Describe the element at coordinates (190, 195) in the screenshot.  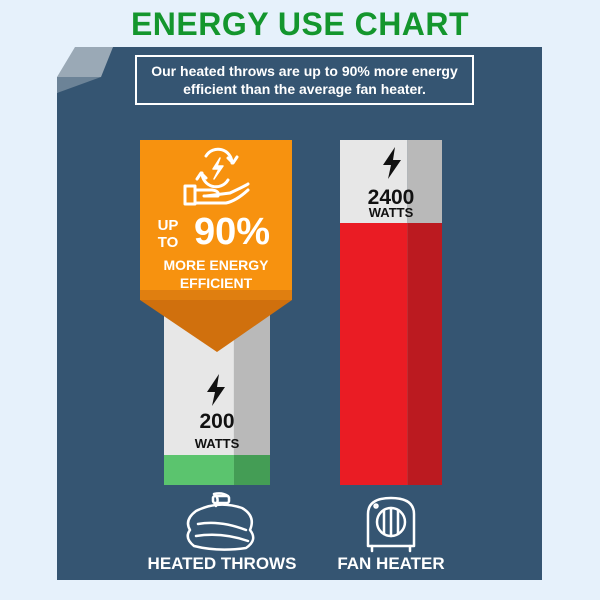
I see `hand-cuff-icon` at that location.